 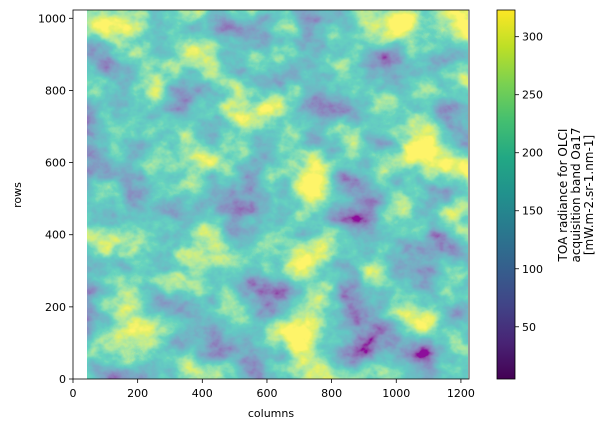 I want to click on y-tick-label: 200, so click(x=55, y=307).